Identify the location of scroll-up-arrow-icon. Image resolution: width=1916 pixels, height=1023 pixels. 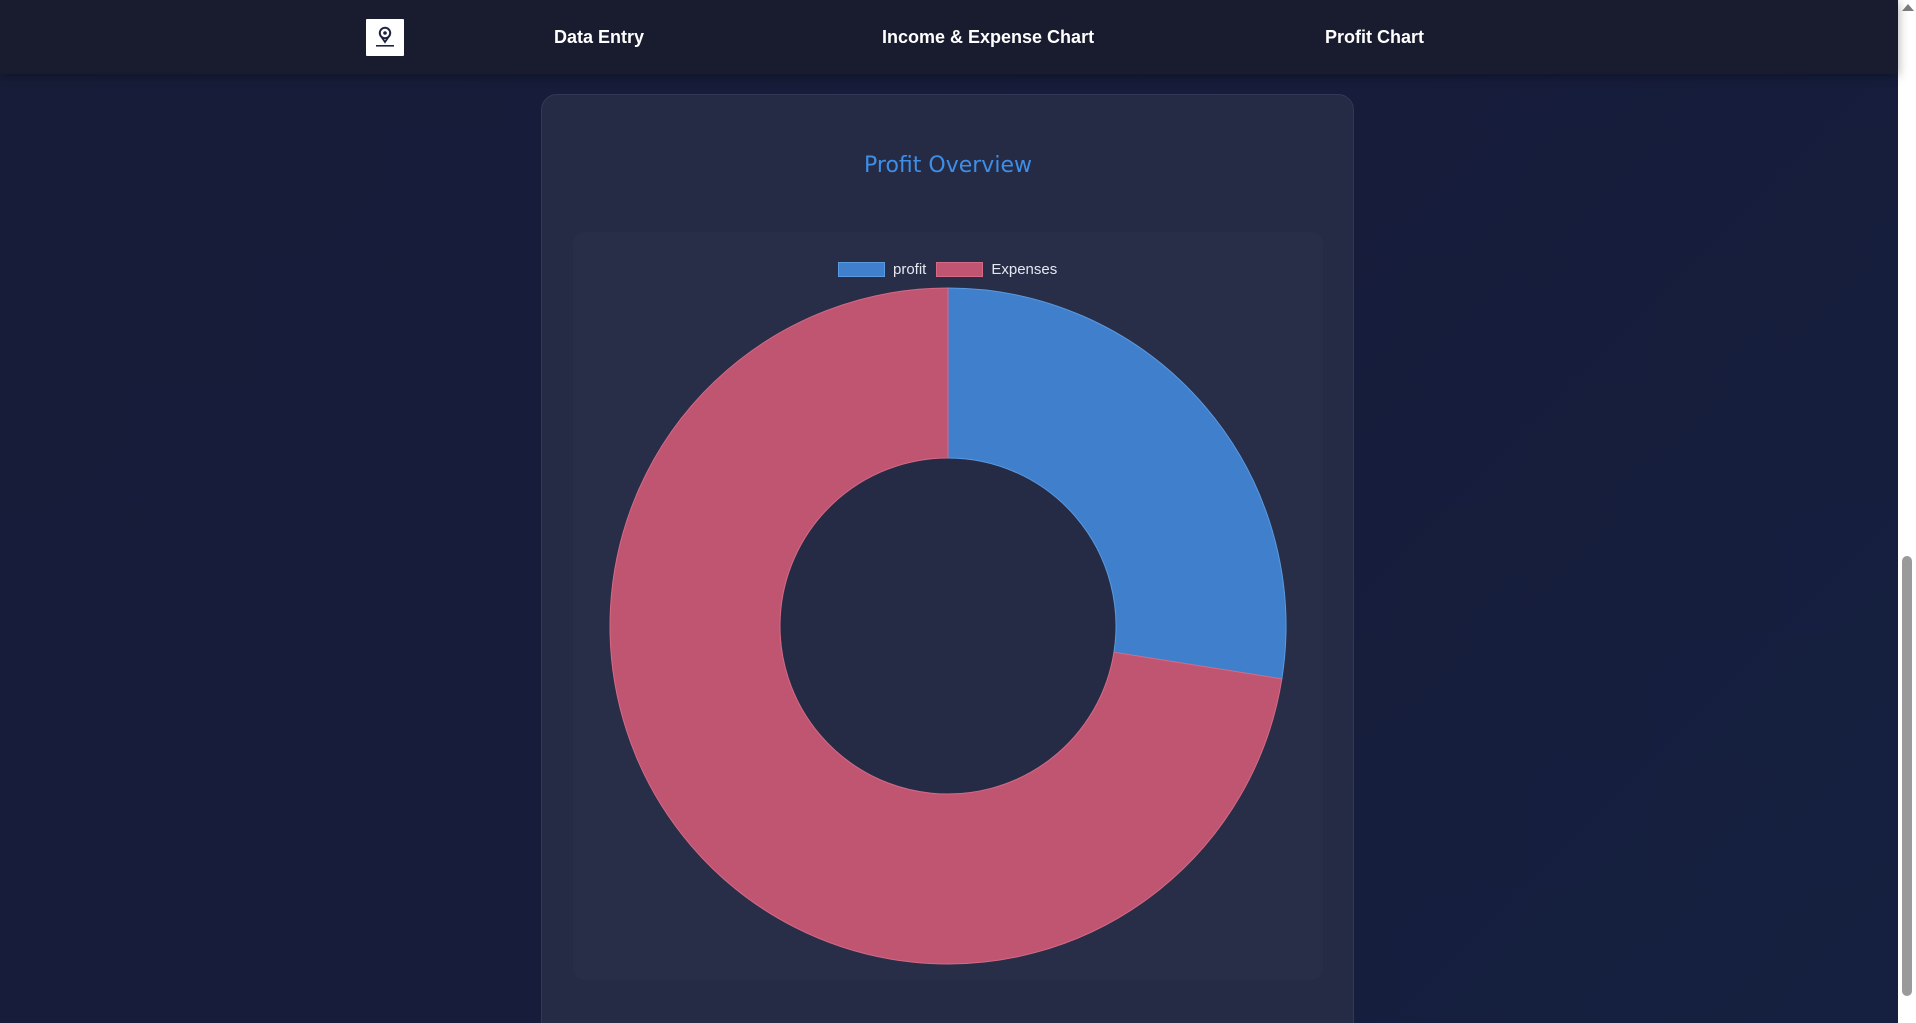
(1908, 7).